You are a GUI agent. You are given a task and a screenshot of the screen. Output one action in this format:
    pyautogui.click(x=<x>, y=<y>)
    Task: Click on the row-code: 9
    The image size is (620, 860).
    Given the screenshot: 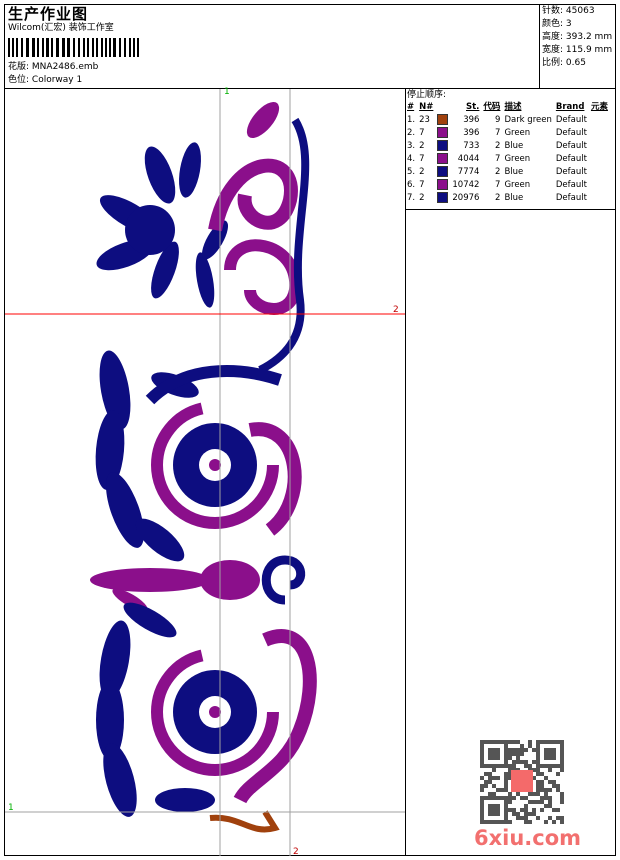 What is the action you would take?
    pyautogui.click(x=498, y=120)
    